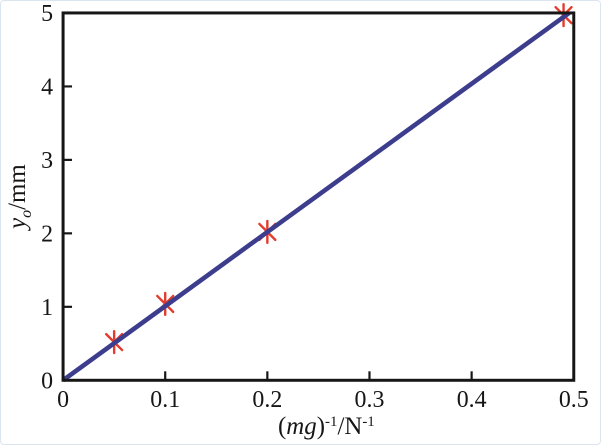 This screenshot has height=445, width=601. What do you see at coordinates (47, 87) in the screenshot?
I see `y-tick-label: 4` at bounding box center [47, 87].